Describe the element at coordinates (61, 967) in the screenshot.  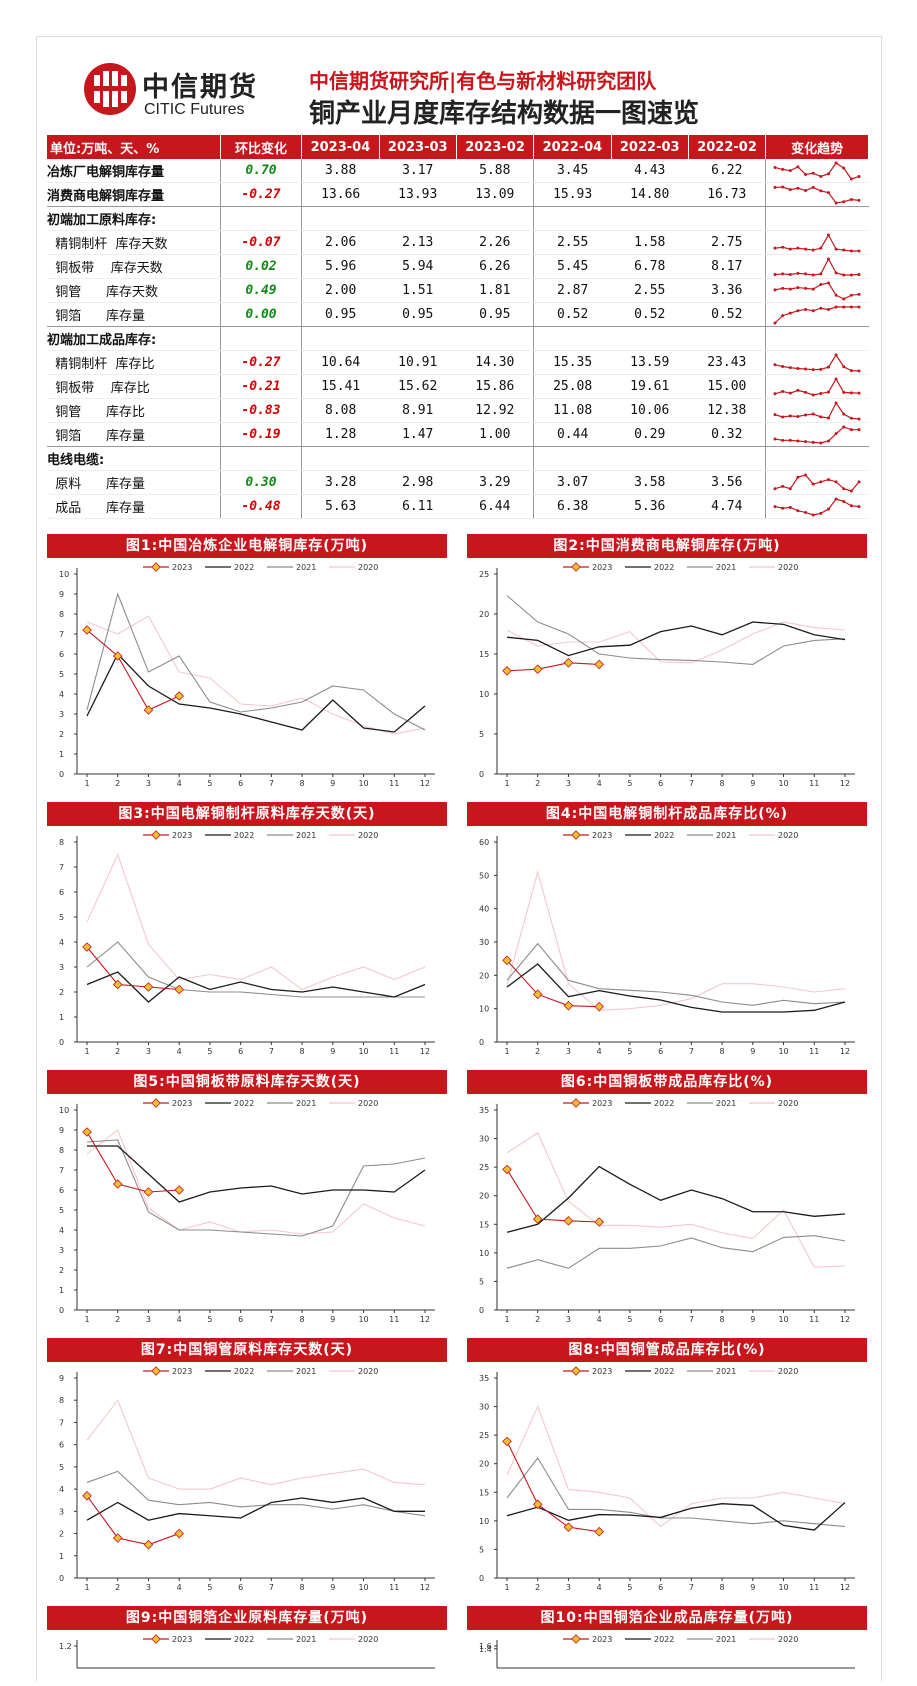
I see `y-tick-label: 3` at that location.